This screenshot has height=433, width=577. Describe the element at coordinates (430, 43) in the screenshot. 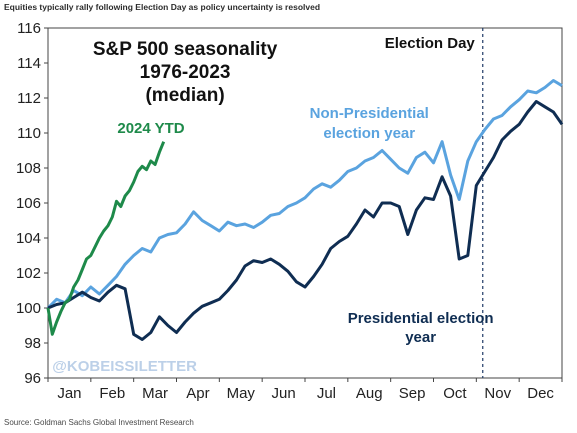

I see `election-day-label: Election Day` at that location.